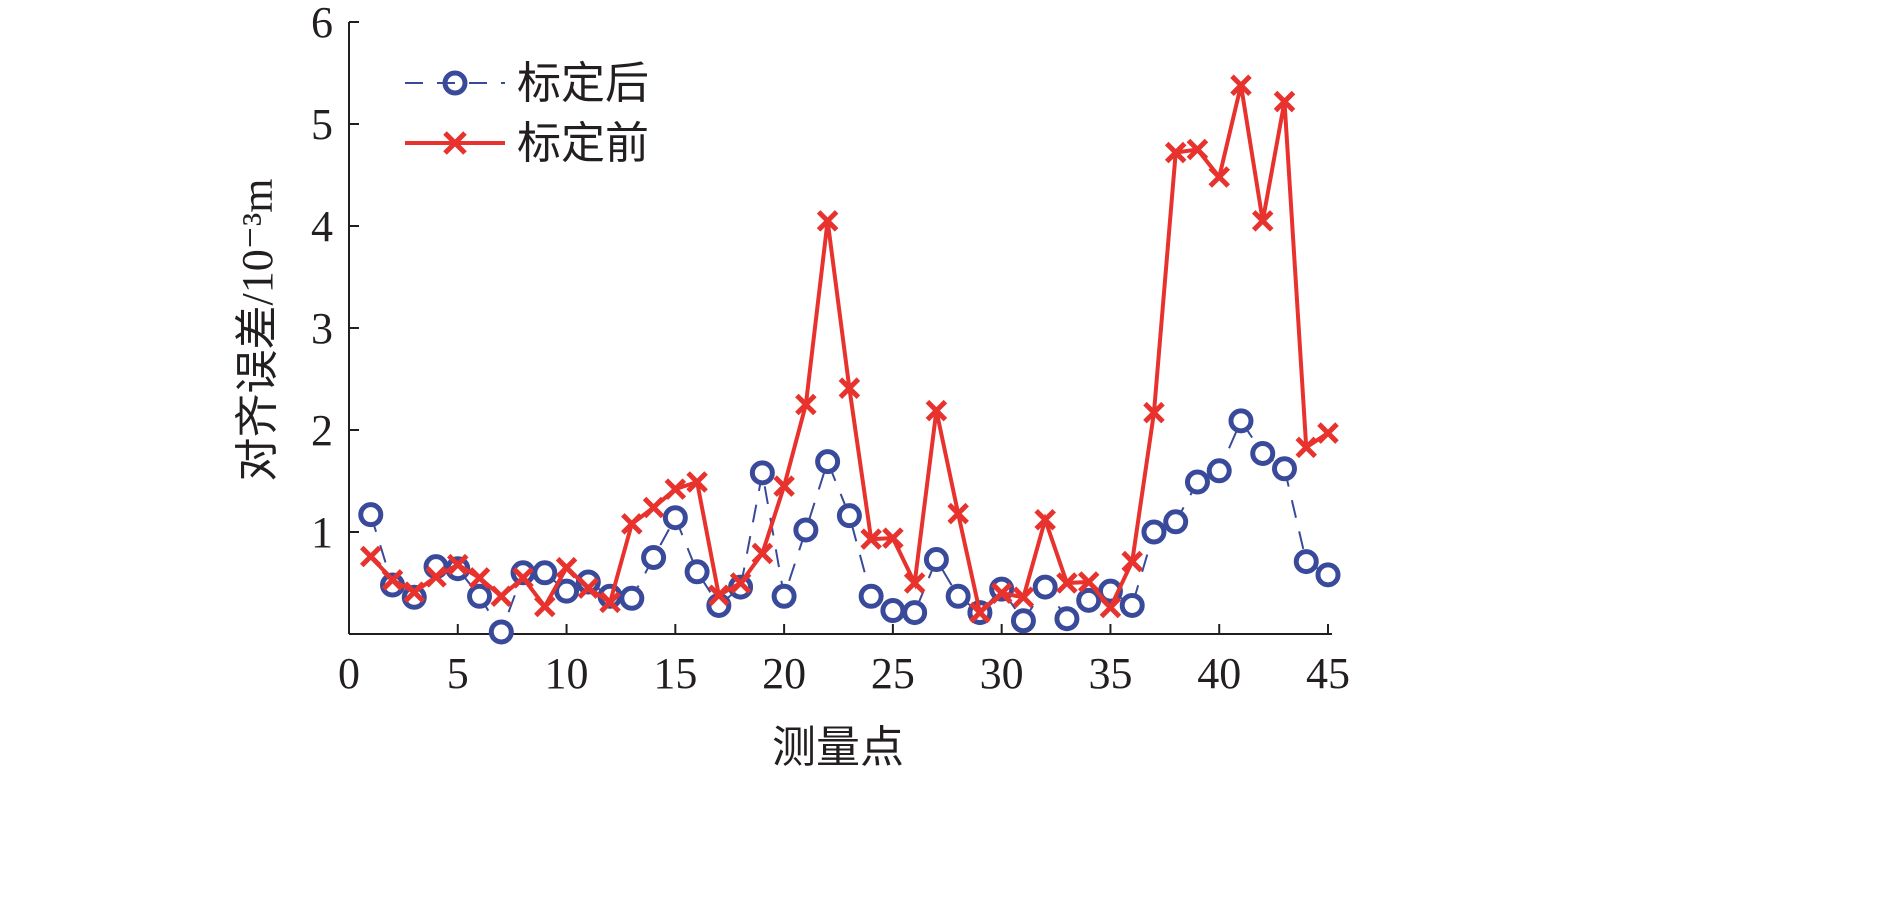  Describe the element at coordinates (322, 430) in the screenshot. I see `y-tick-label: 2` at that location.